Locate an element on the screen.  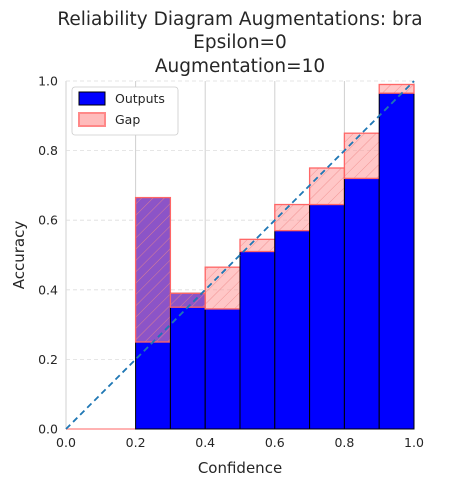
chart-title-line-3: Augmentation=10 is located at coordinates (240, 66).